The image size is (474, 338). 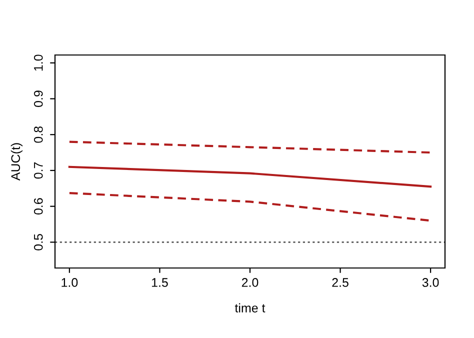 What do you see at coordinates (250, 307) in the screenshot?
I see `x-axis-title: time t` at bounding box center [250, 307].